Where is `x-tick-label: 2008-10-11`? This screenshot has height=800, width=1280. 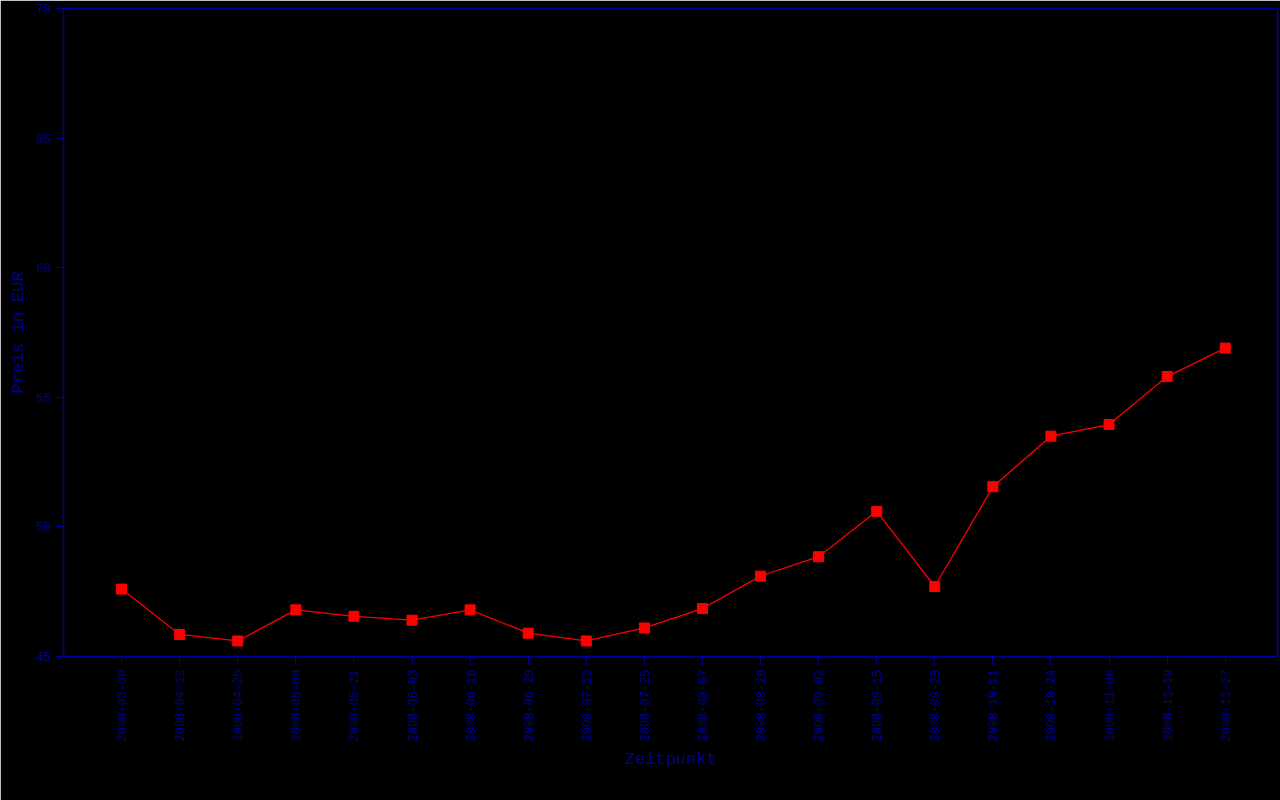
x-tick-label: 2008-10-11 is located at coordinates (994, 705).